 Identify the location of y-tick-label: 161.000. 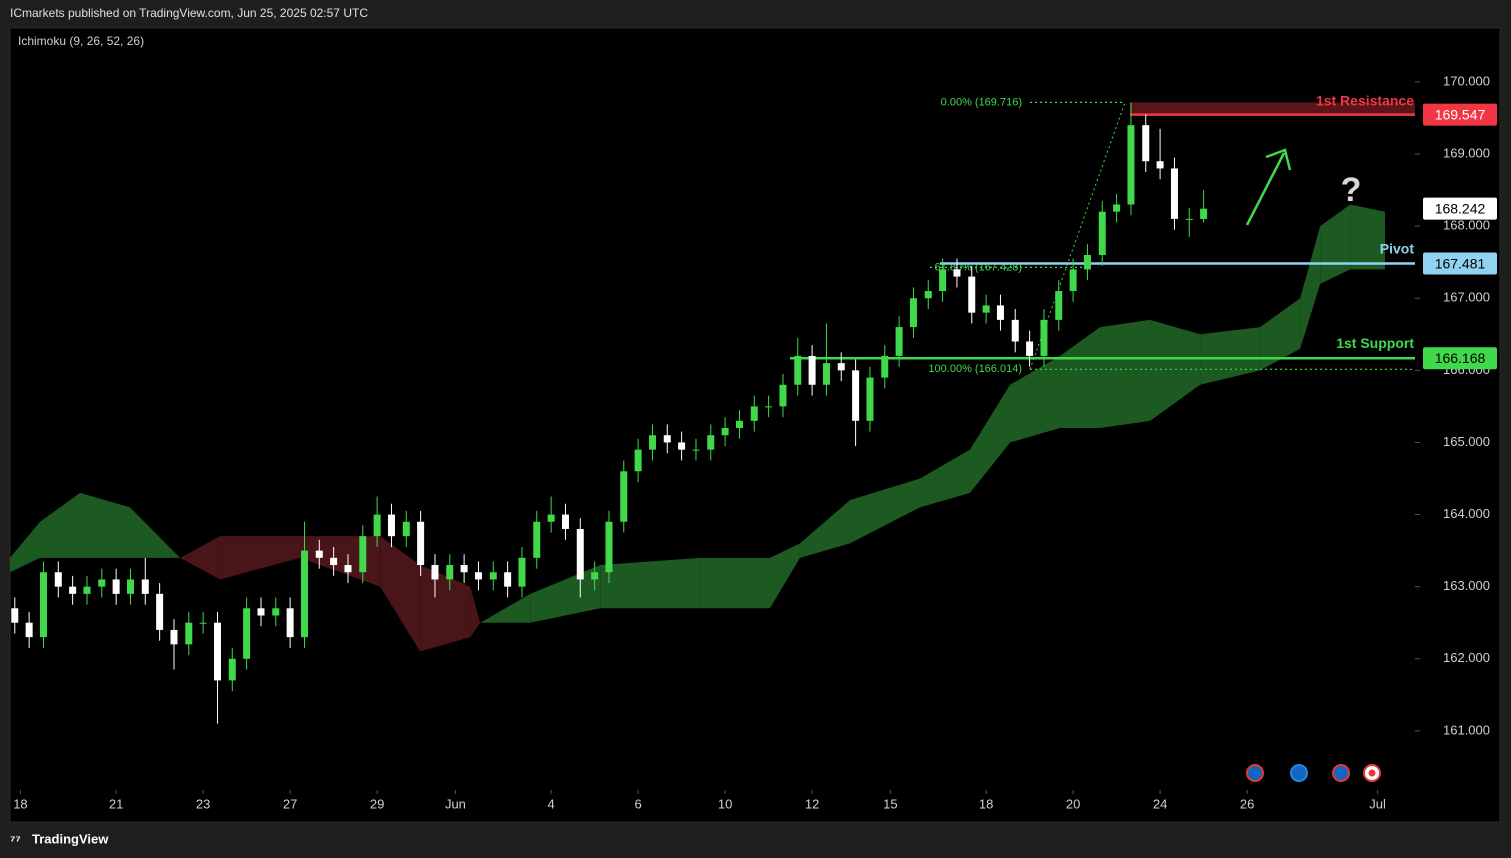
(1466, 729).